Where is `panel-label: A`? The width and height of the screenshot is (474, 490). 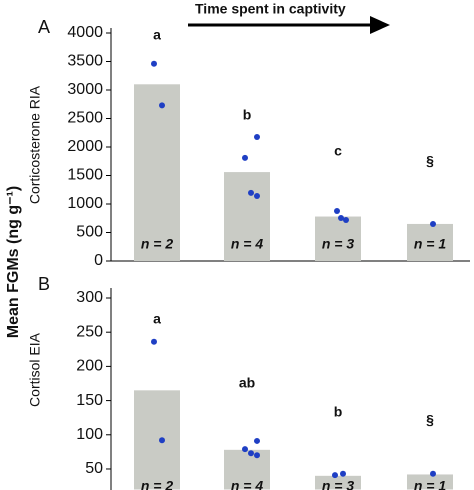
panel-label: A is located at coordinates (44, 27).